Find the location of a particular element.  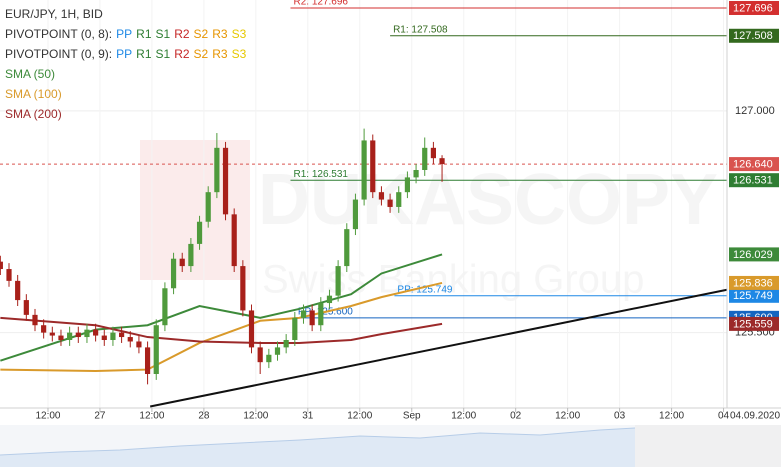

indicator-item: PP is located at coordinates (124, 34).